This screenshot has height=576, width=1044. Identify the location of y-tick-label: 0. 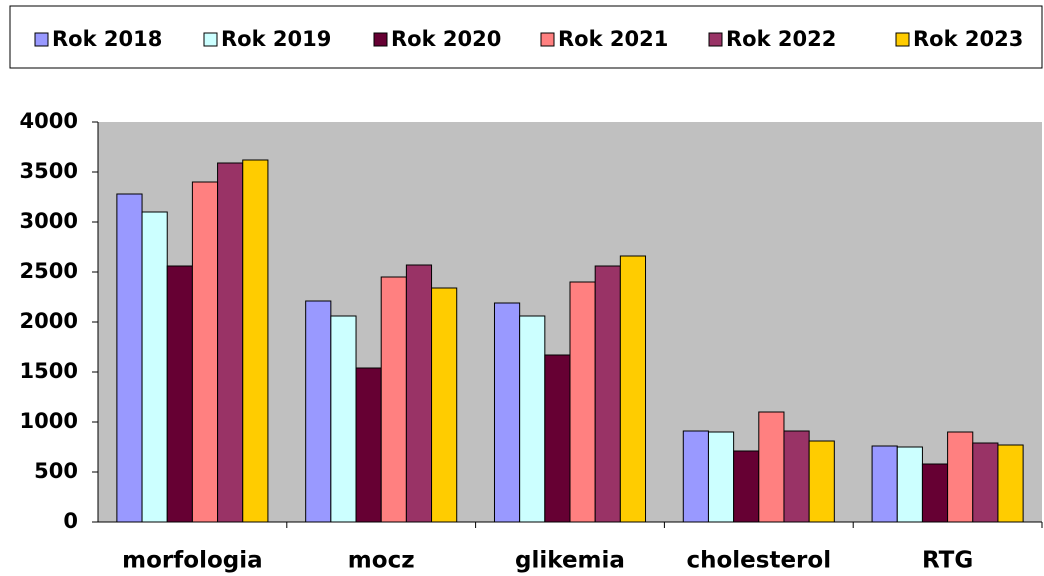
(70, 521).